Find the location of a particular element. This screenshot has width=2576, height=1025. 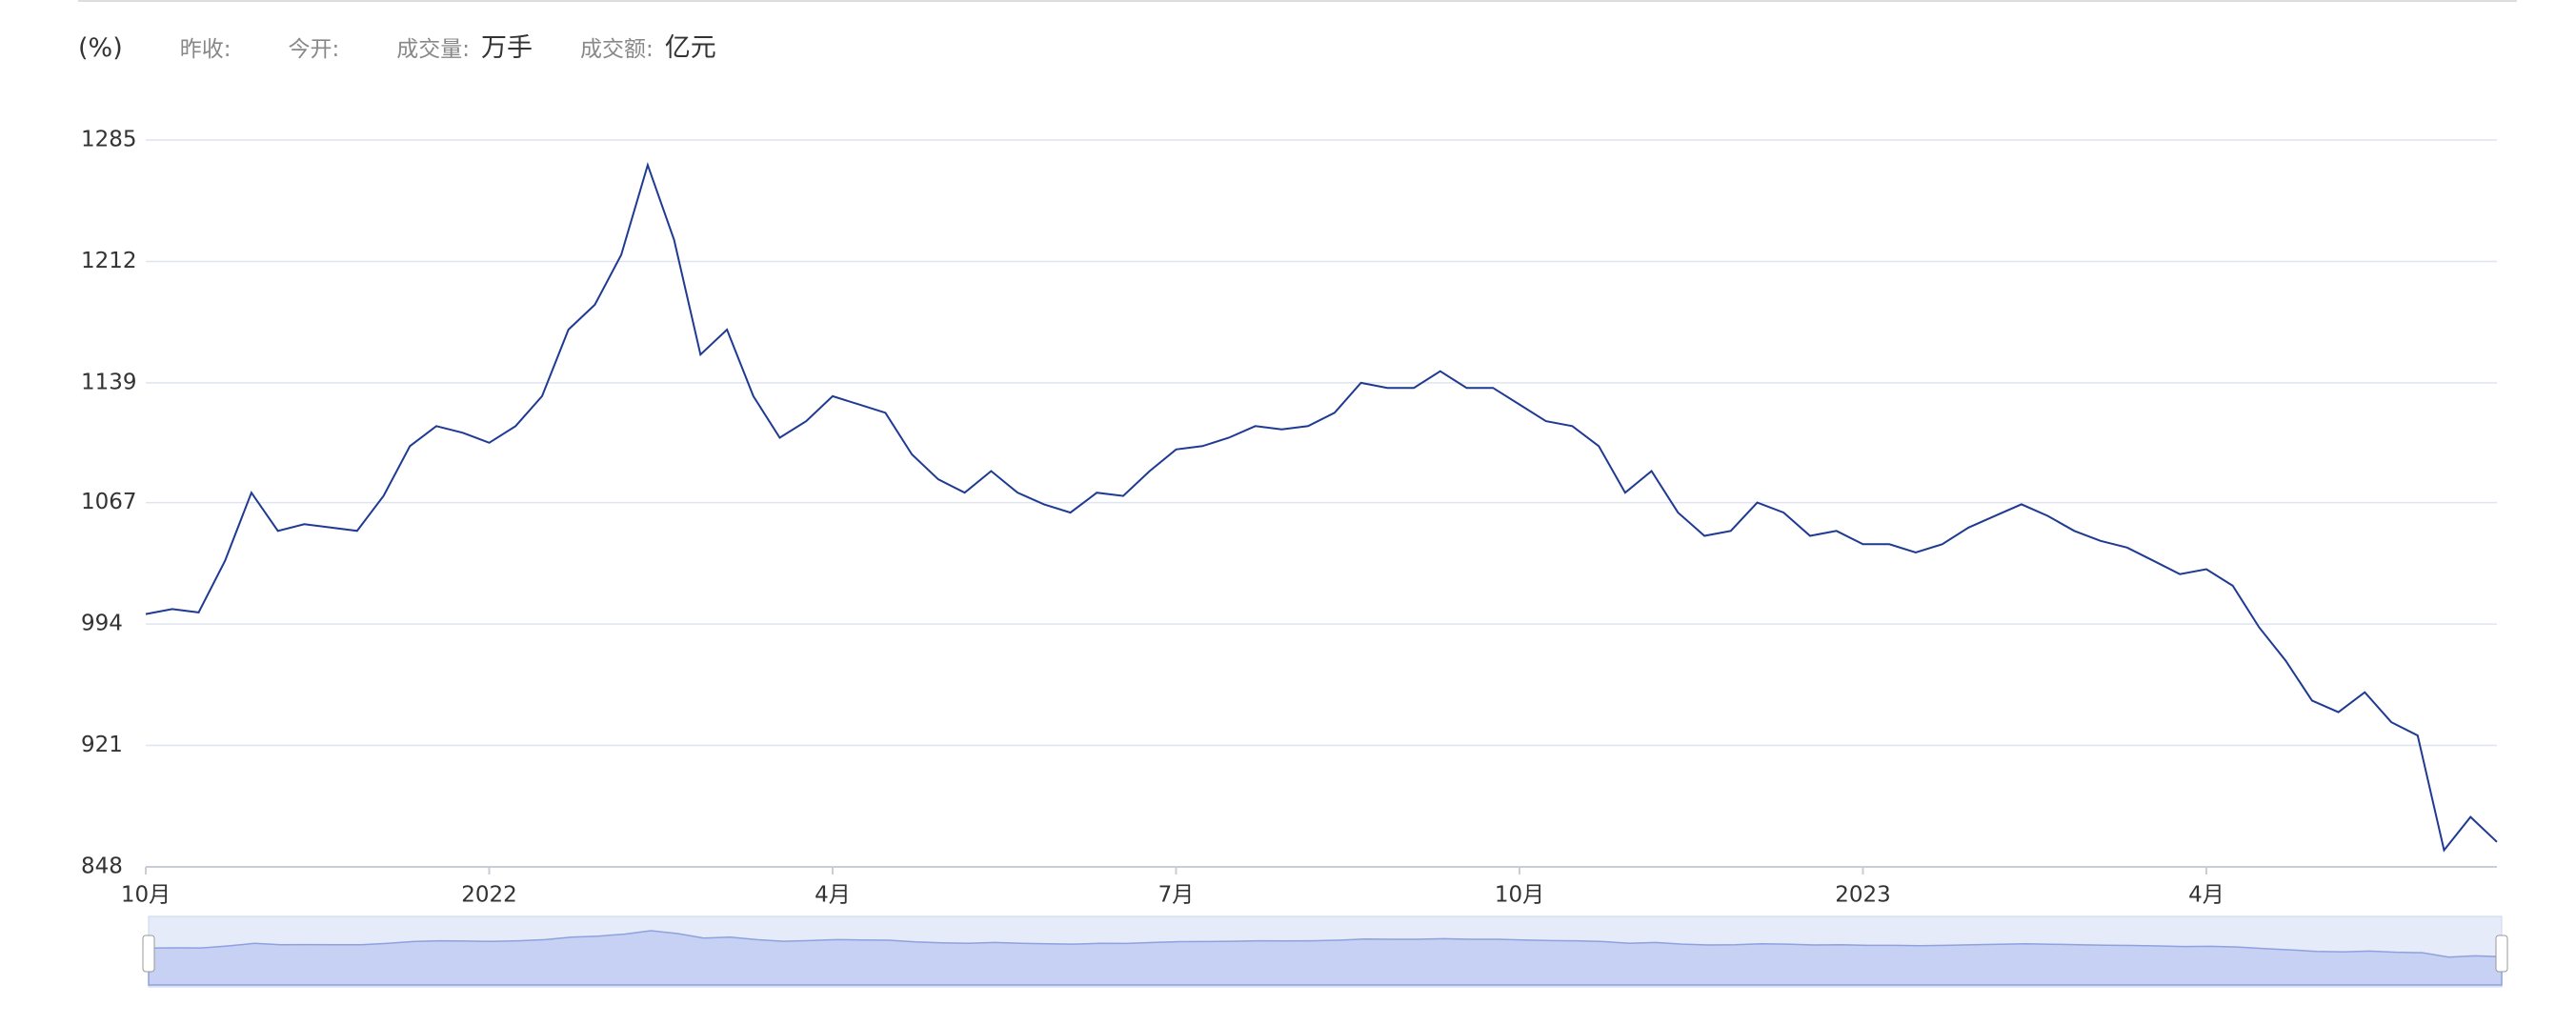

label: 成交量: is located at coordinates (433, 50).